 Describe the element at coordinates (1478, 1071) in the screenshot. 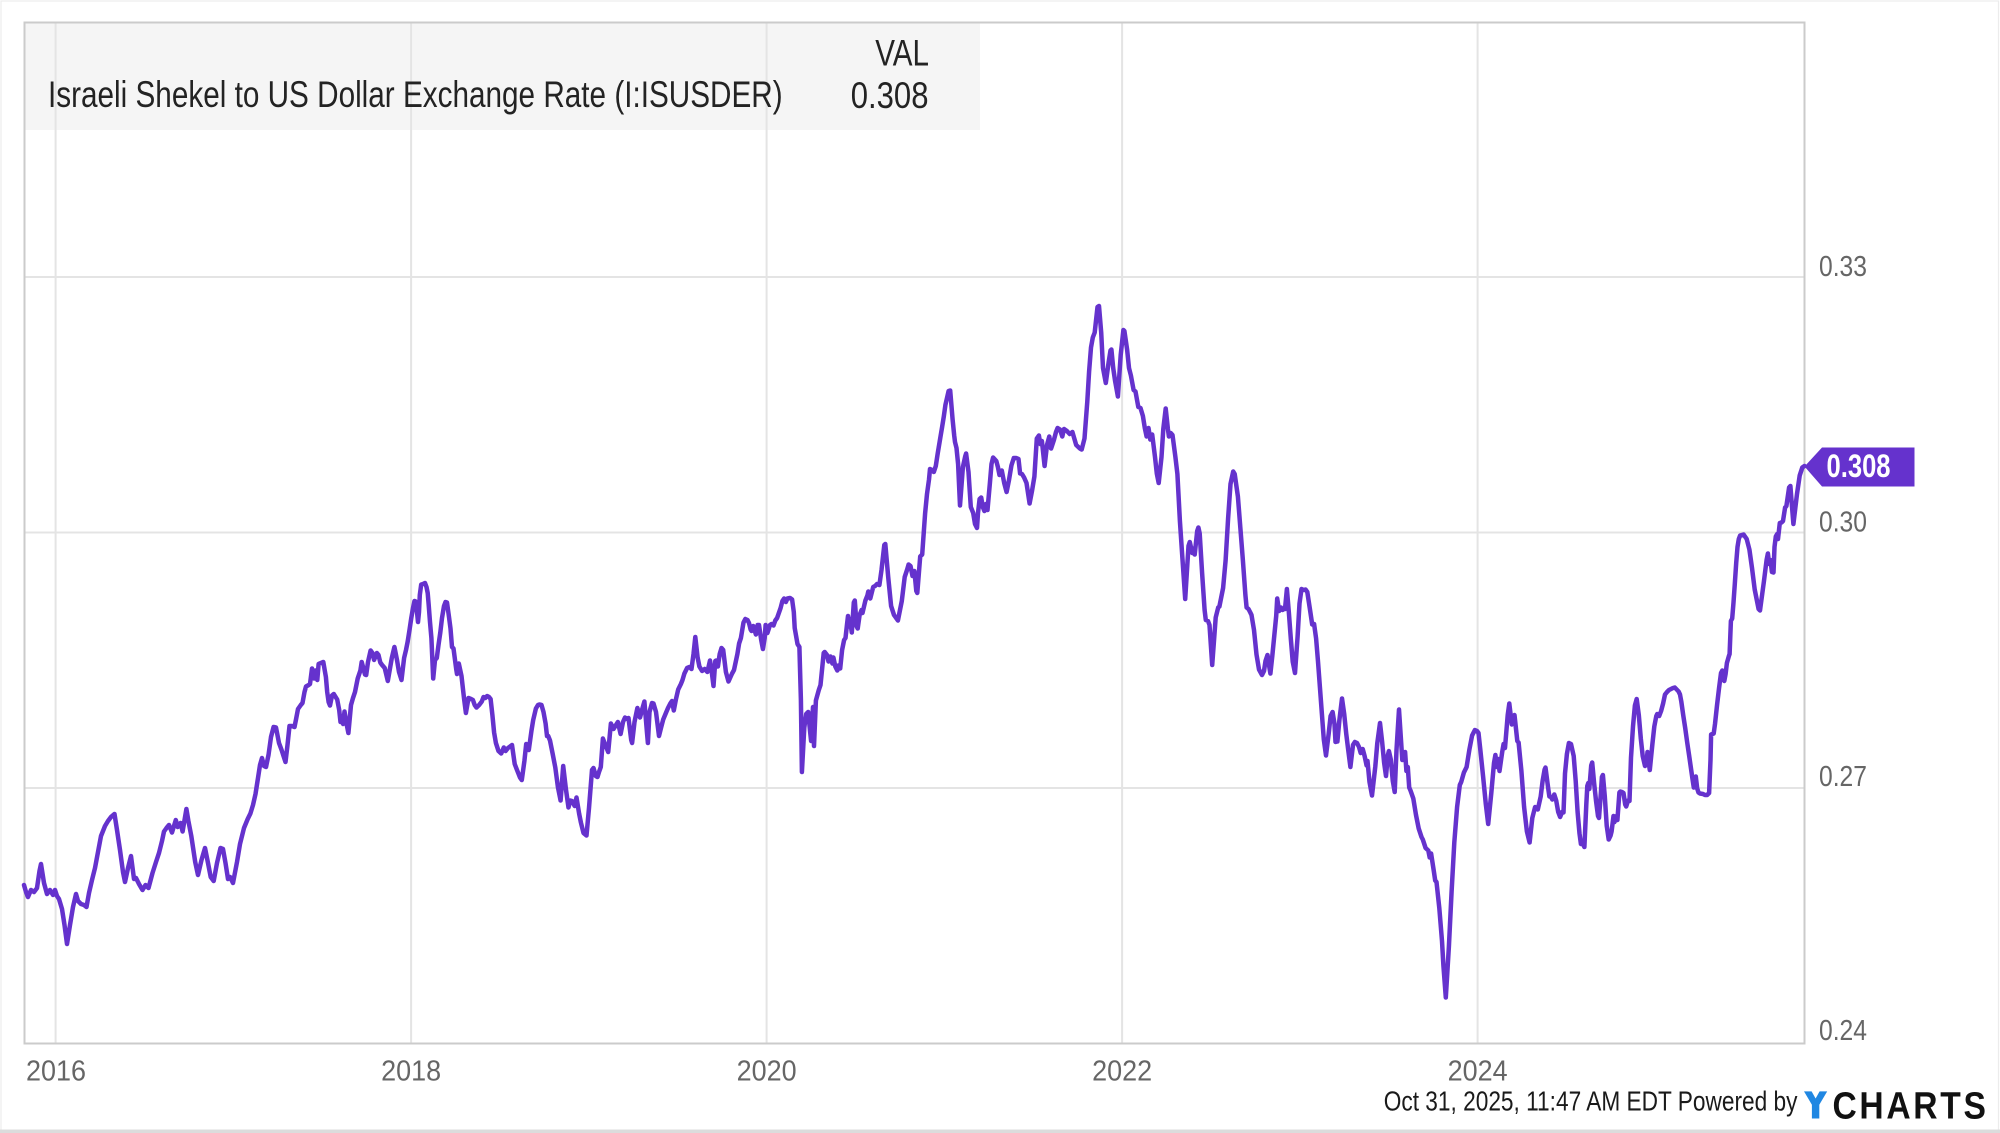

I see `svg-text: 2024` at that location.